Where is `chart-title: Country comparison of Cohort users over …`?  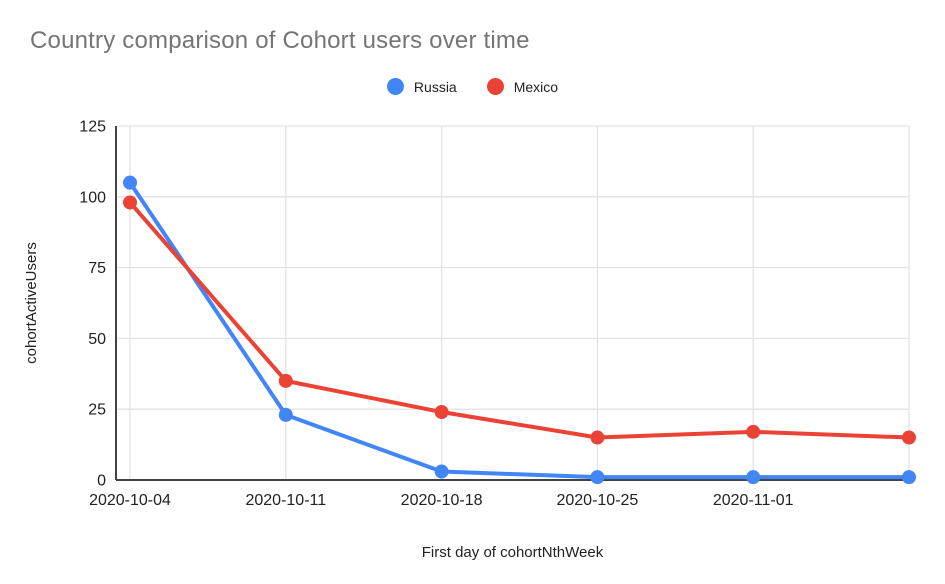
chart-title: Country comparison of Cohort users over … is located at coordinates (280, 40).